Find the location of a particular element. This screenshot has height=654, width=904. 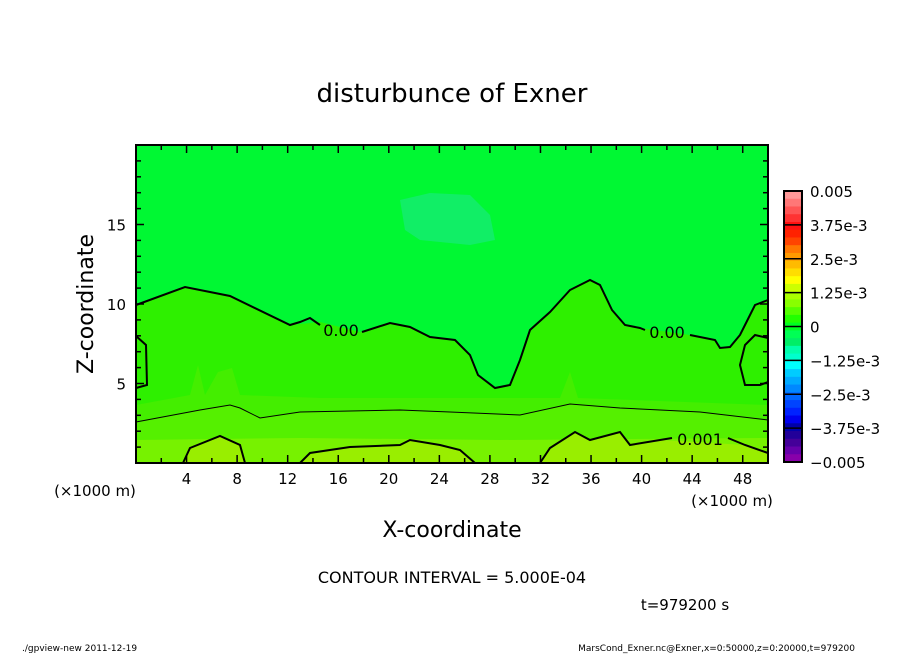

colorbar-label: 1.25e-3 is located at coordinates (839, 294).